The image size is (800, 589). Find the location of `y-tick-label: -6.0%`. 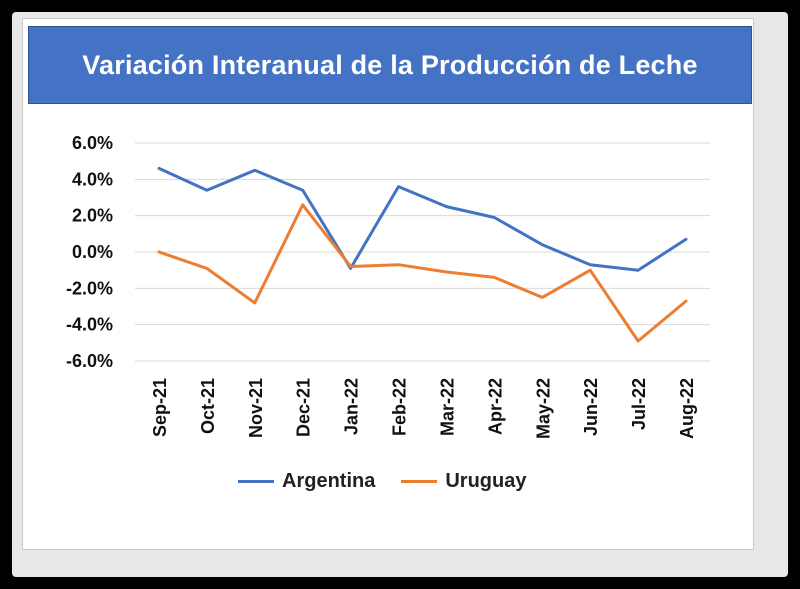

y-tick-label: -6.0% is located at coordinates (89, 361).